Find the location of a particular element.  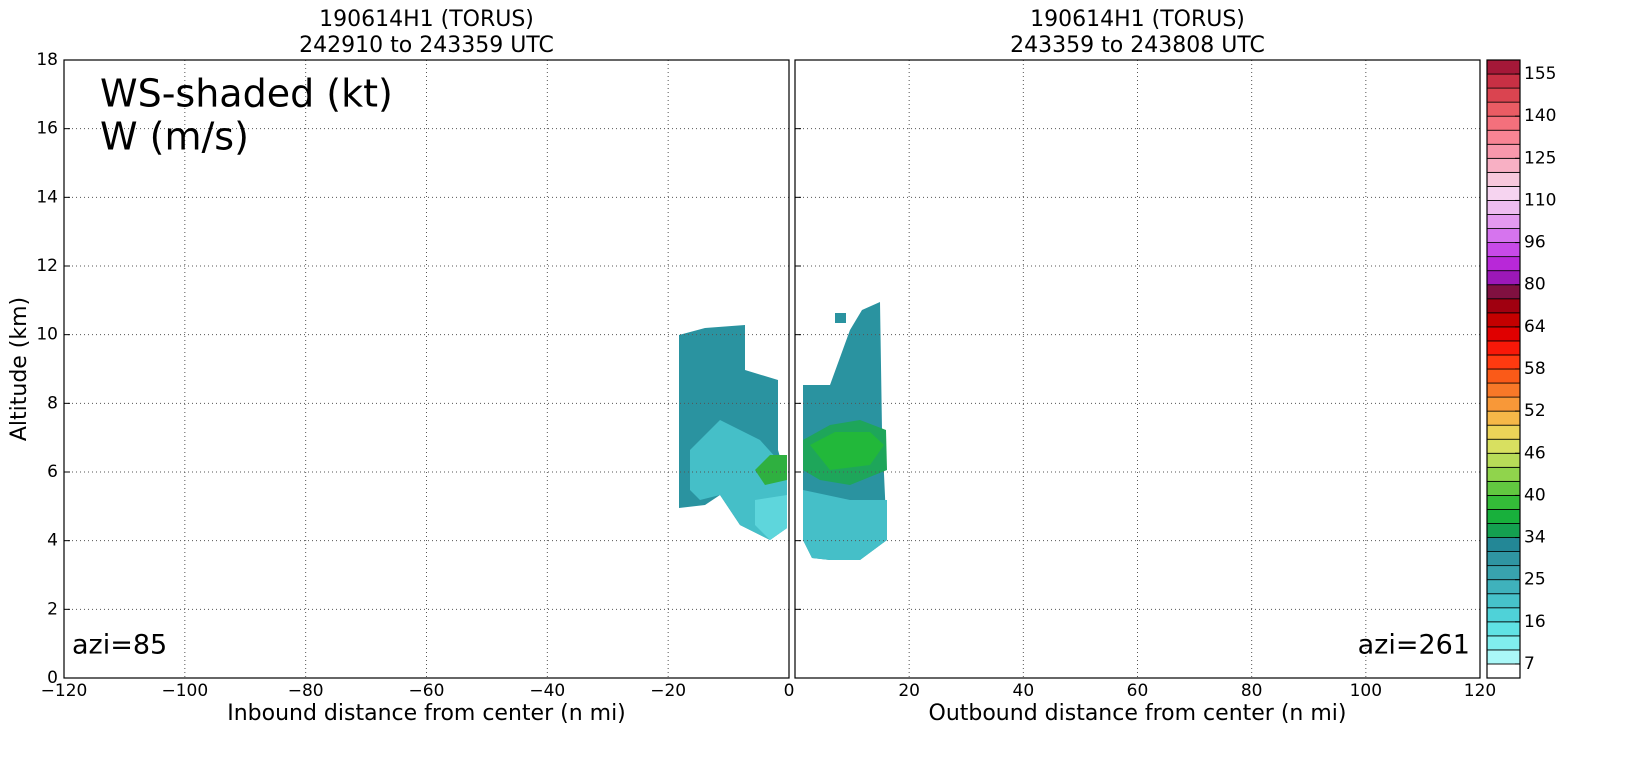

colorbar-tick-label: 58 is located at coordinates (1535, 369).